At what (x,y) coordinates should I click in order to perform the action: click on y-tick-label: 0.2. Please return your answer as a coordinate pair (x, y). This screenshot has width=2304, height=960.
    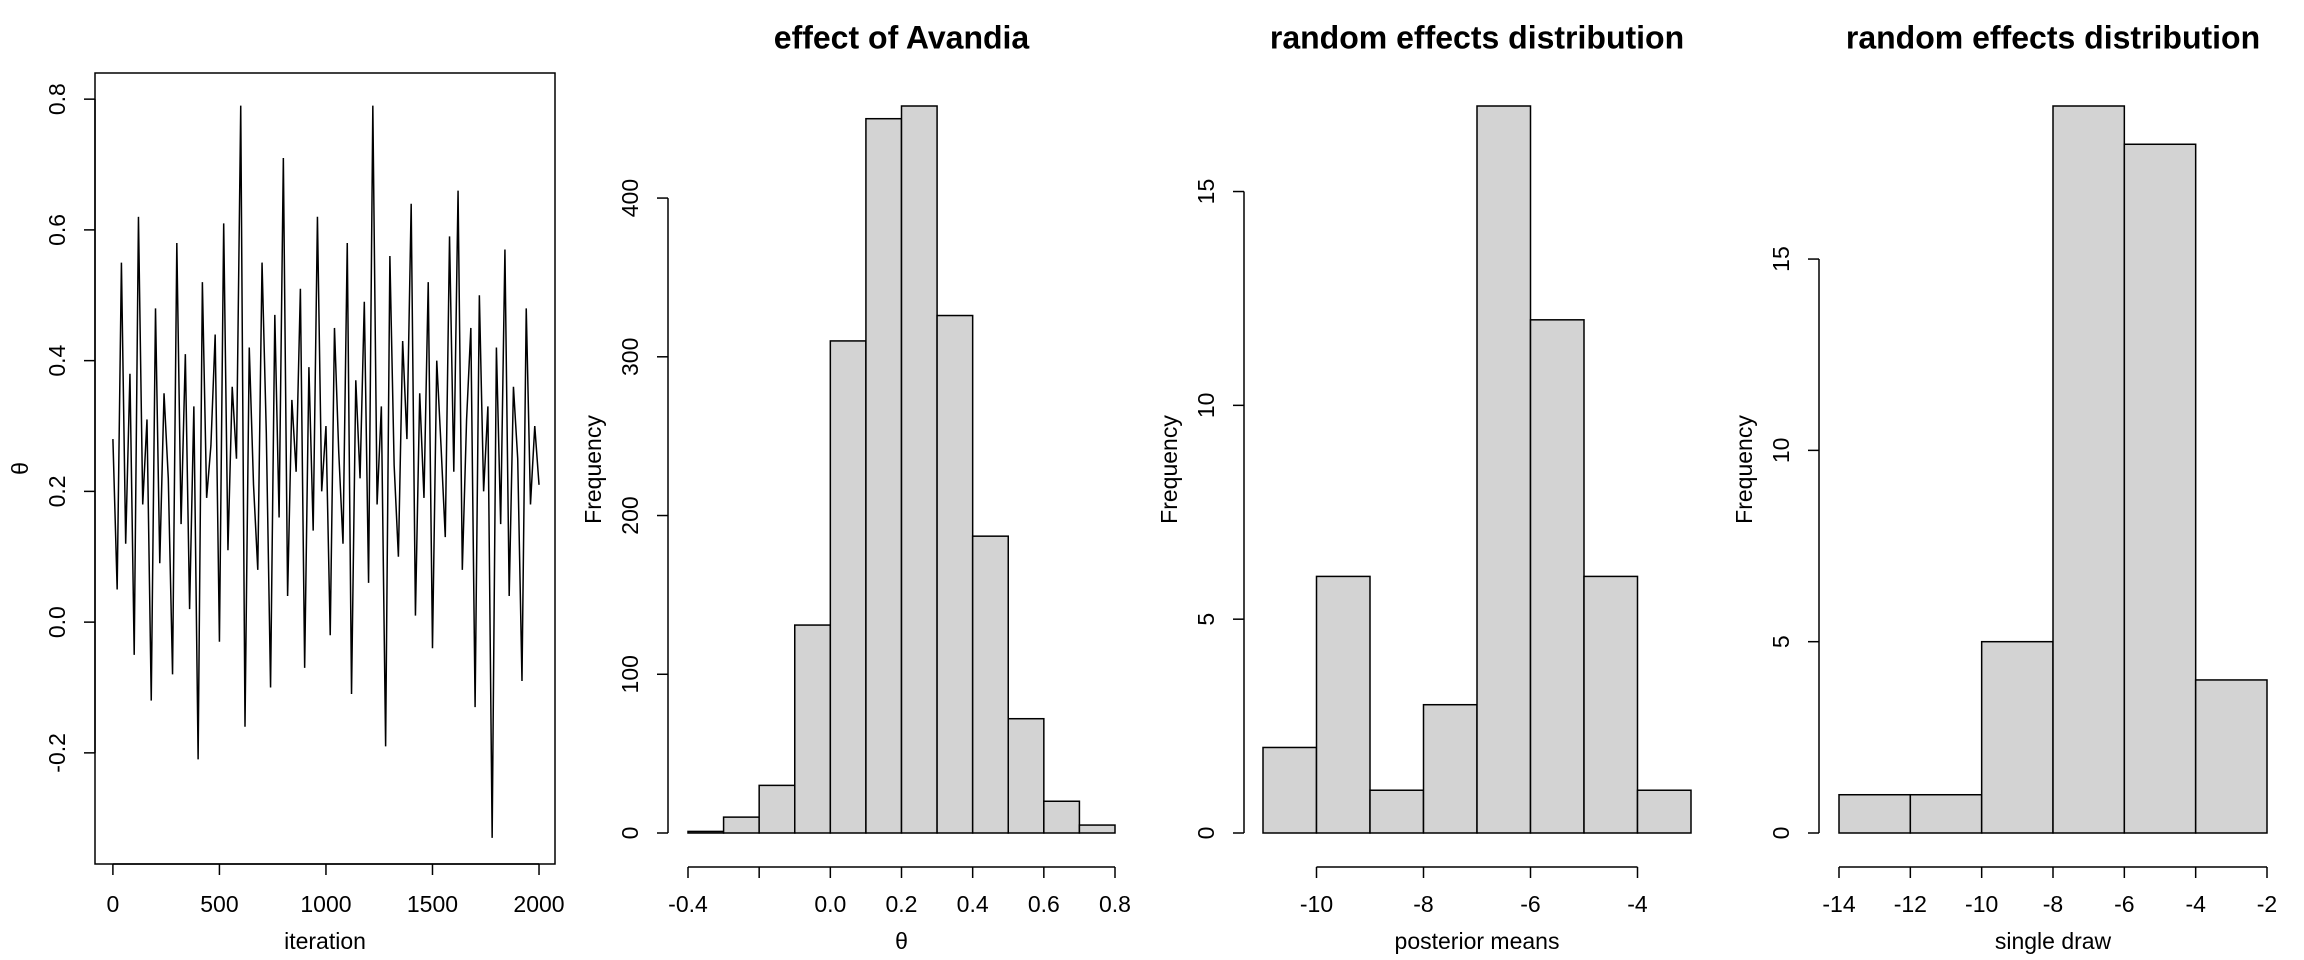
    Looking at the image, I should click on (57, 491).